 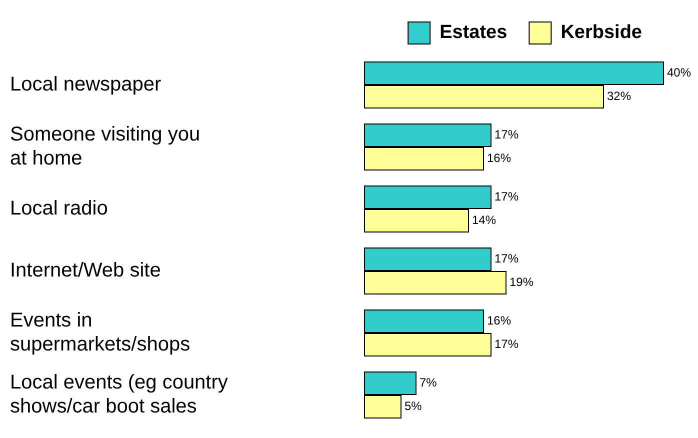 What do you see at coordinates (85, 271) in the screenshot?
I see `y-tick-label: Internet/Web site` at bounding box center [85, 271].